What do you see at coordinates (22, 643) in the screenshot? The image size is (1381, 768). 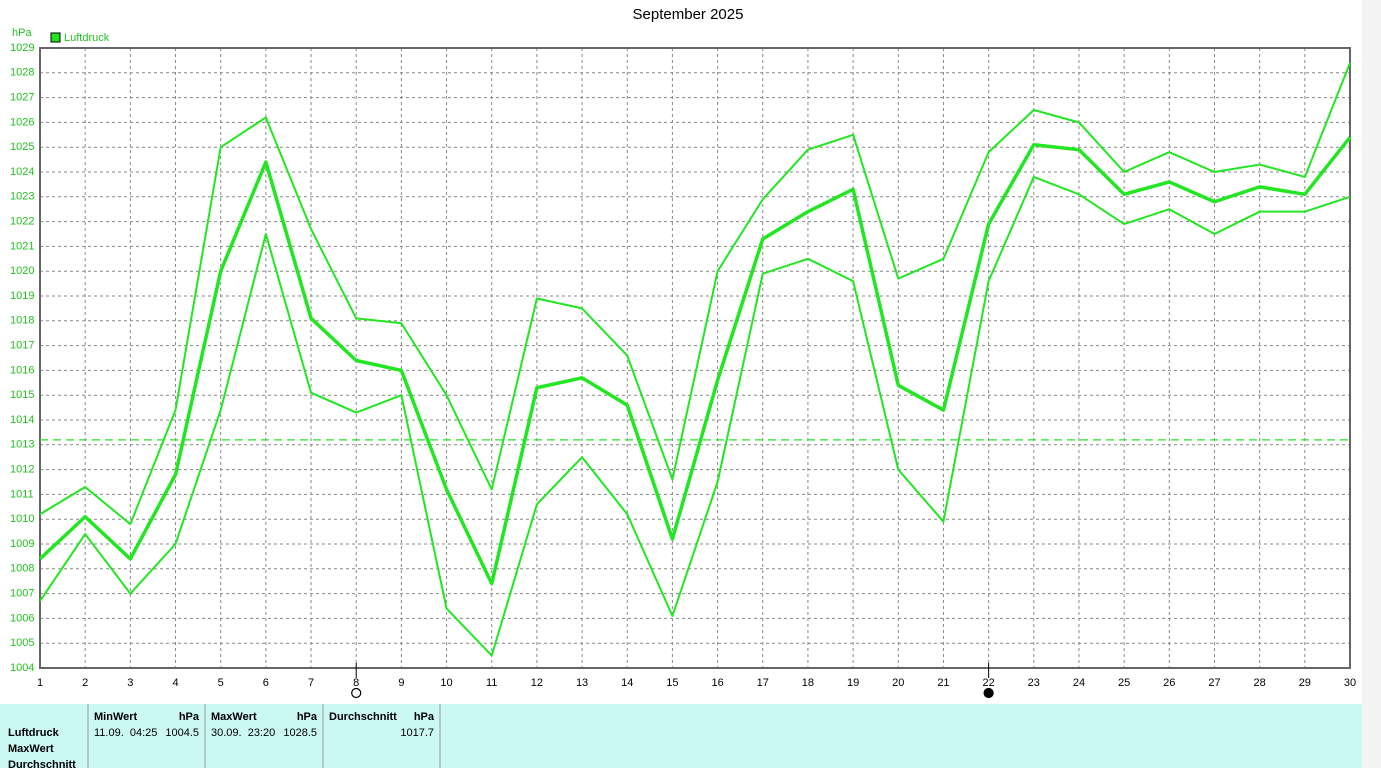 I see `y-tick-label: 1005` at bounding box center [22, 643].